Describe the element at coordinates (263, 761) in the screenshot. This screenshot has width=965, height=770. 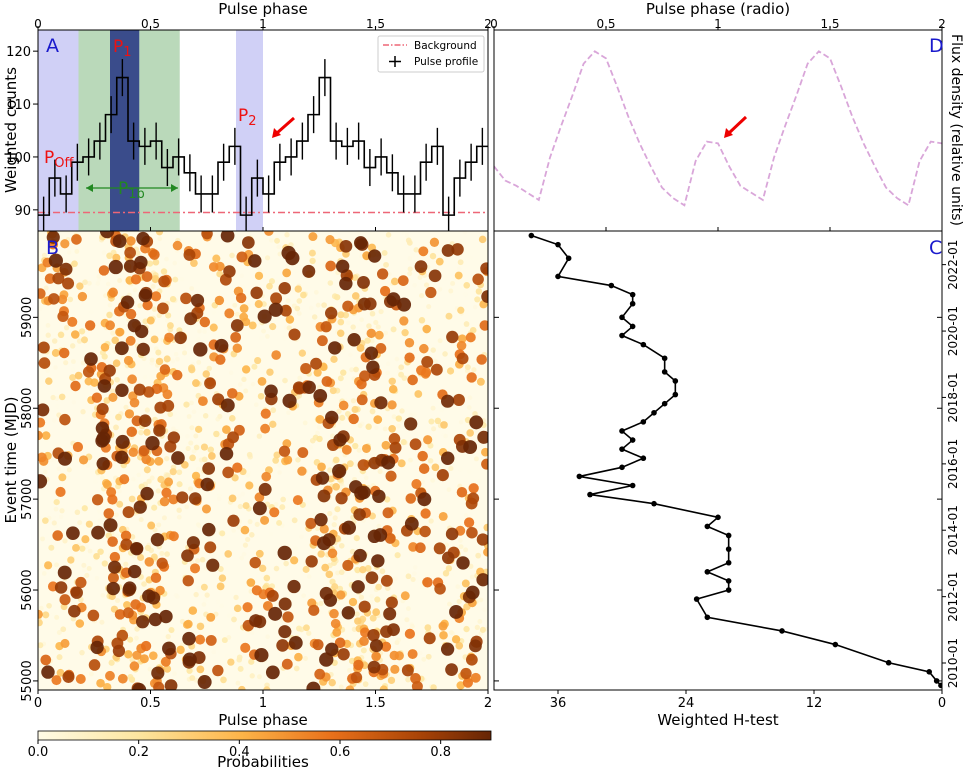
I see `colorbar-label: Probabilities` at that location.